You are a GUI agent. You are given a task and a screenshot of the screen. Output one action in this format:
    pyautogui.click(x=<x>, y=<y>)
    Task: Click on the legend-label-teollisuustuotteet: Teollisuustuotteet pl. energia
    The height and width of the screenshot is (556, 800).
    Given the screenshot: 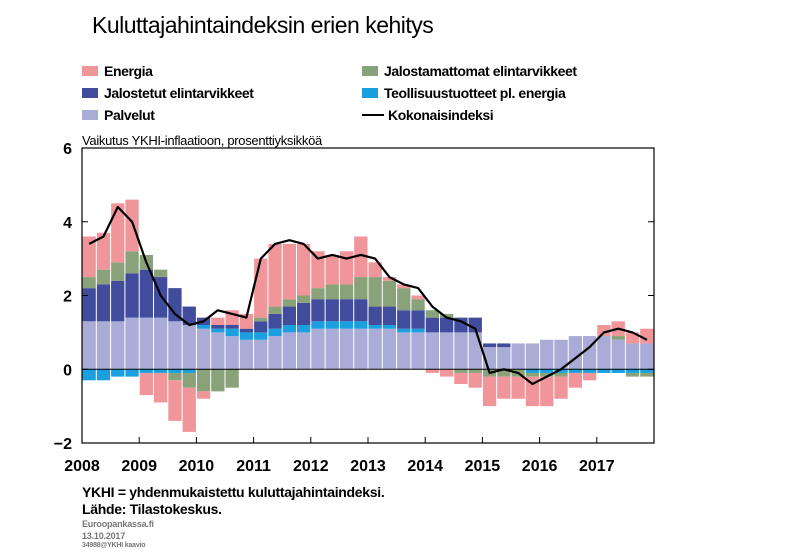 What is the action you would take?
    pyautogui.click(x=475, y=93)
    